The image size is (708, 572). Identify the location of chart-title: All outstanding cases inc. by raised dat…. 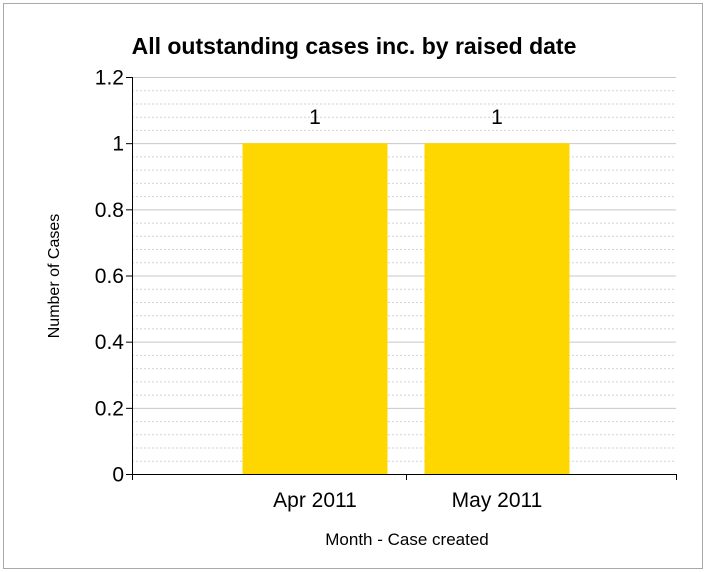
(354, 46).